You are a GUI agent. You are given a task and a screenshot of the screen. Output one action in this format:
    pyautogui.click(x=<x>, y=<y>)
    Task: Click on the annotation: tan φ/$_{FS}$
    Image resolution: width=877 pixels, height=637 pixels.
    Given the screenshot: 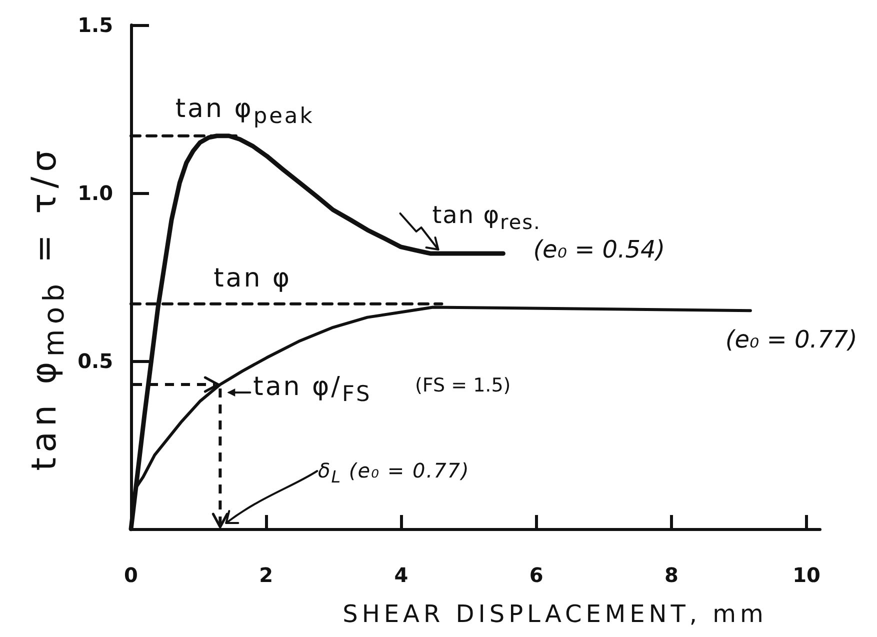 What is the action you would take?
    pyautogui.click(x=312, y=389)
    